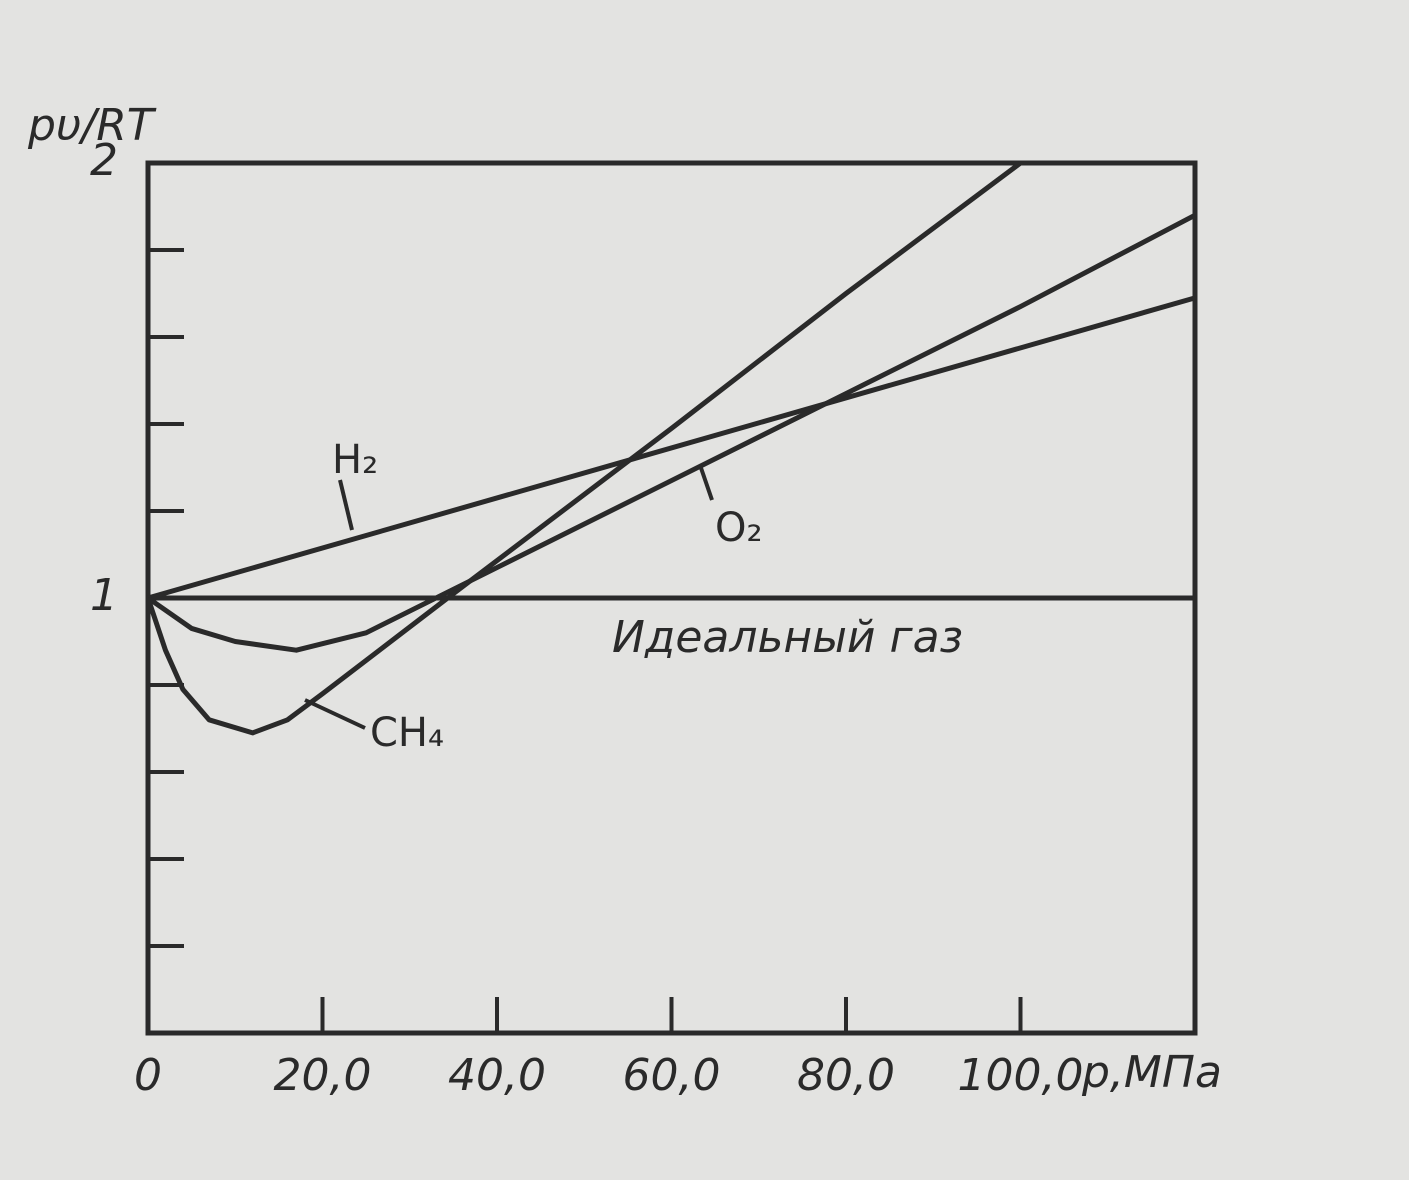  Describe the element at coordinates (787, 637) in the screenshot. I see `series-label: Идеальный газ` at that location.